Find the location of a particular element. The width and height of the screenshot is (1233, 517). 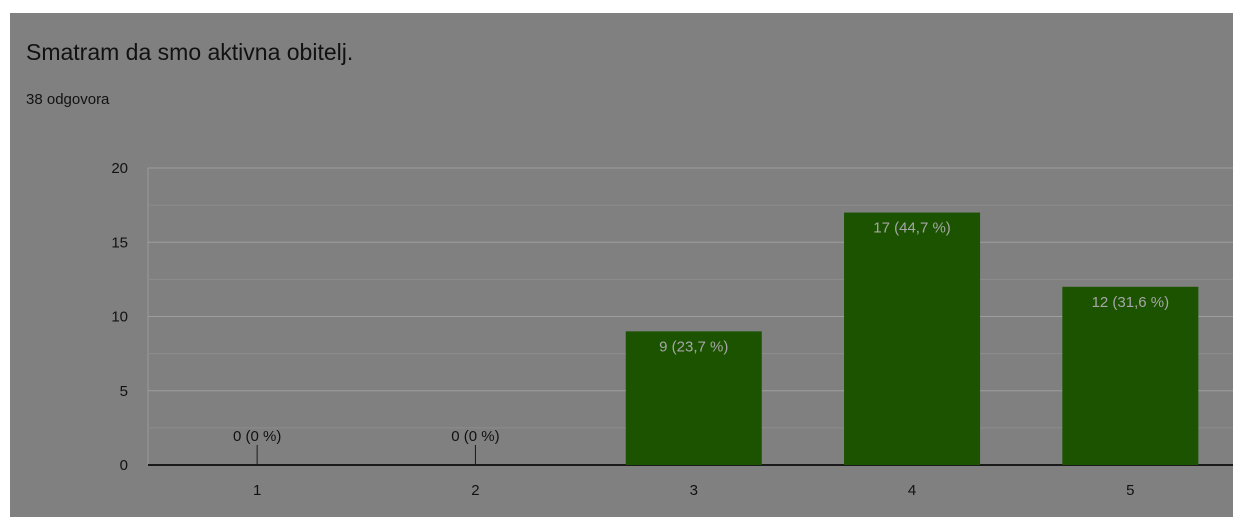

y-tick-label: 5 is located at coordinates (124, 391).